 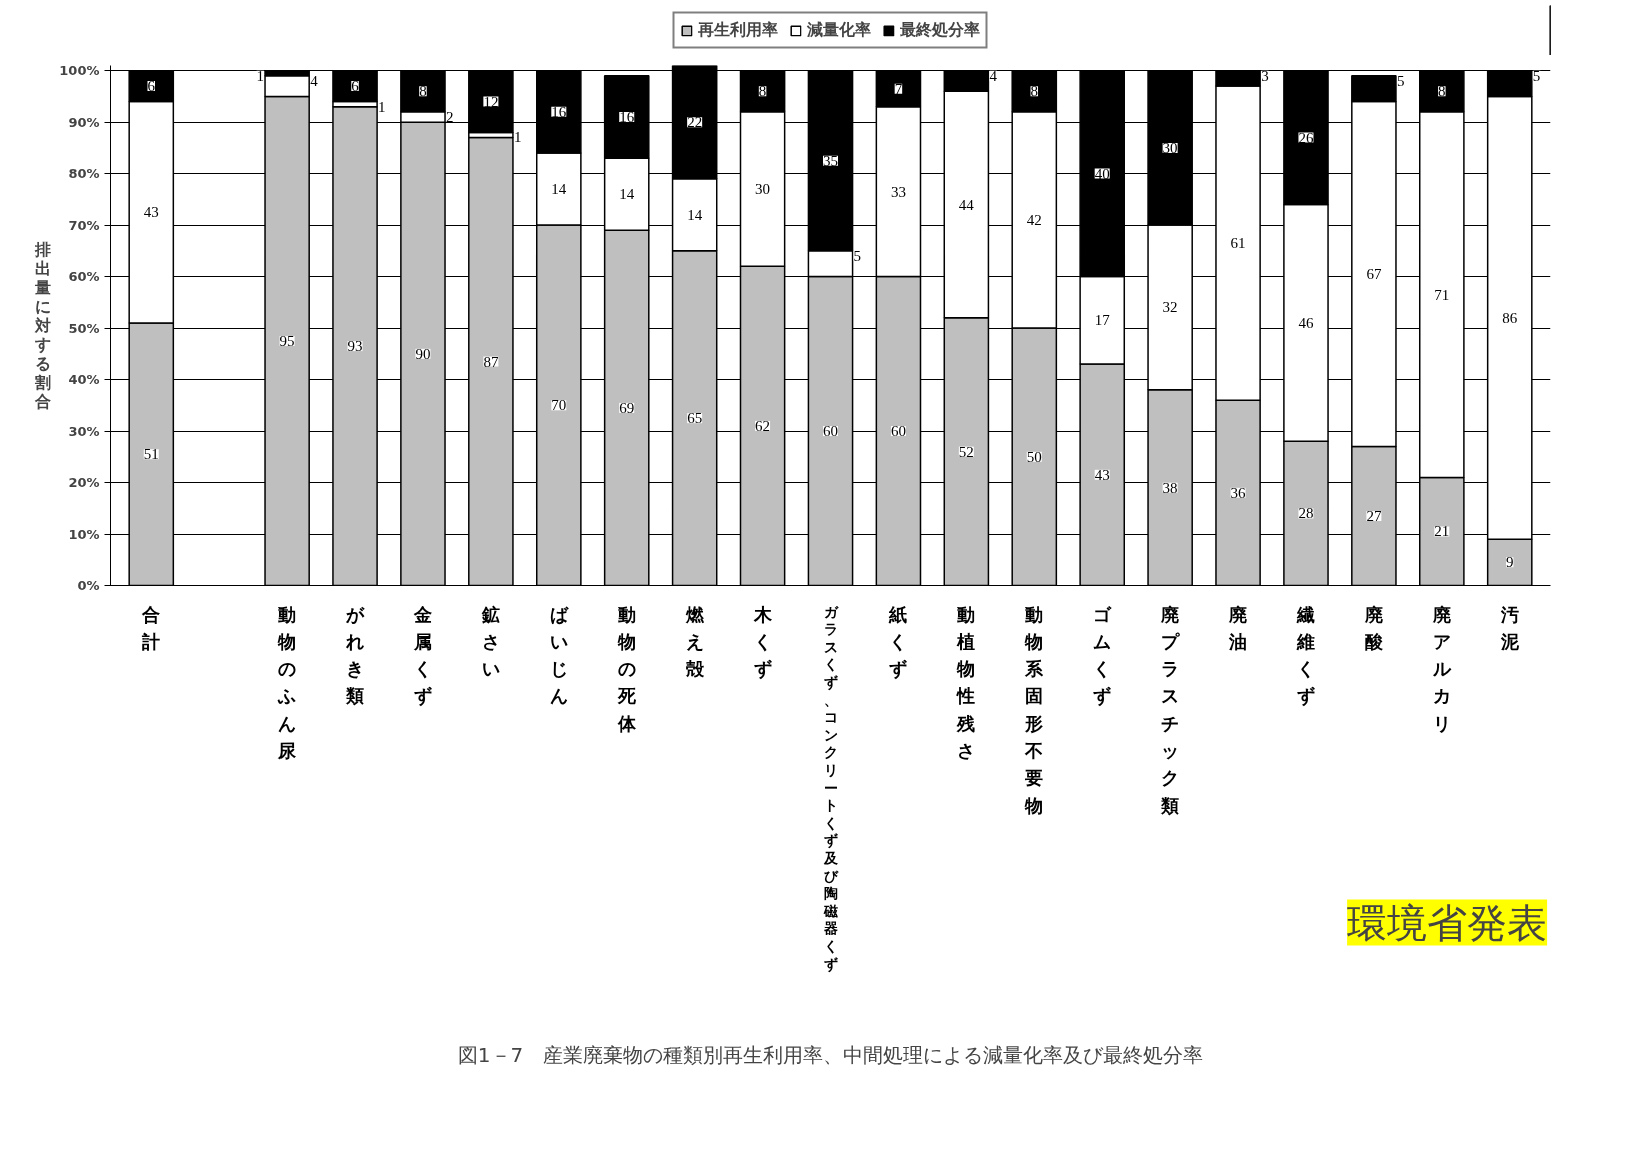 I want to click on y-tick-label: 30%, so click(x=84, y=431).